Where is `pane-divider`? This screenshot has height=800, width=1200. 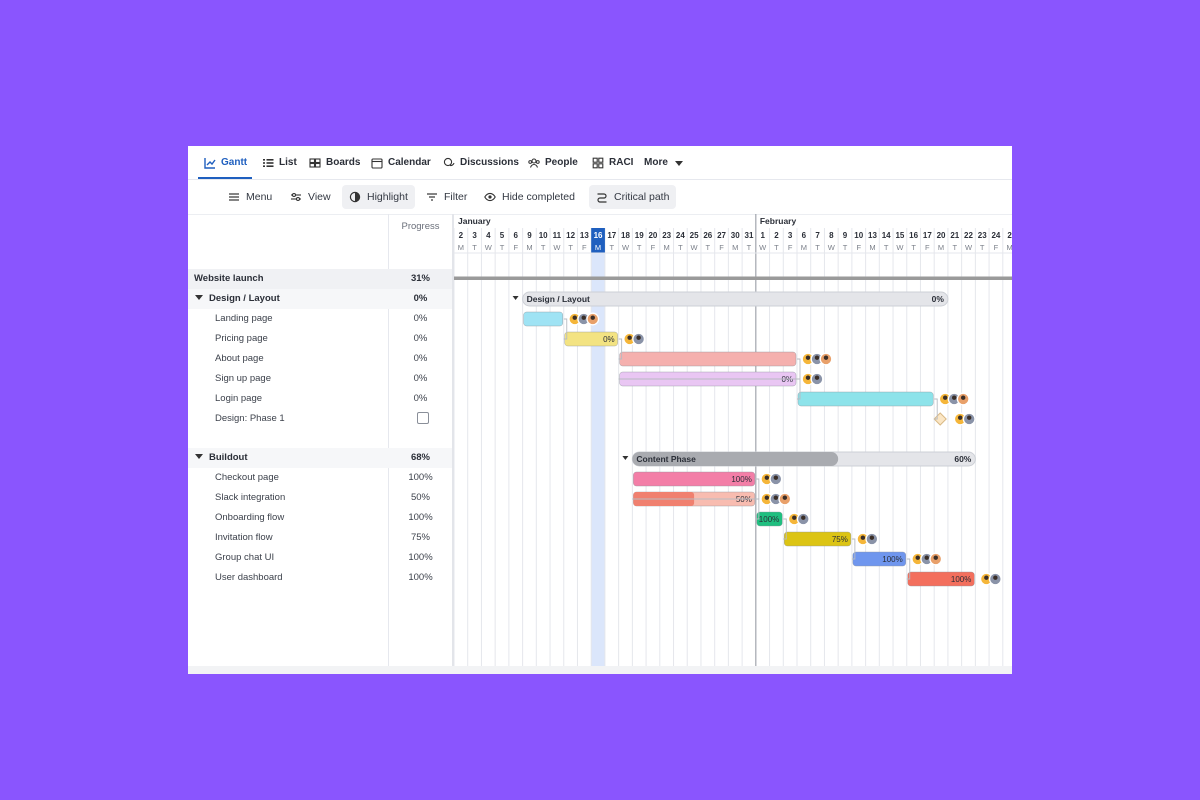
pane-divider is located at coordinates (453, 440).